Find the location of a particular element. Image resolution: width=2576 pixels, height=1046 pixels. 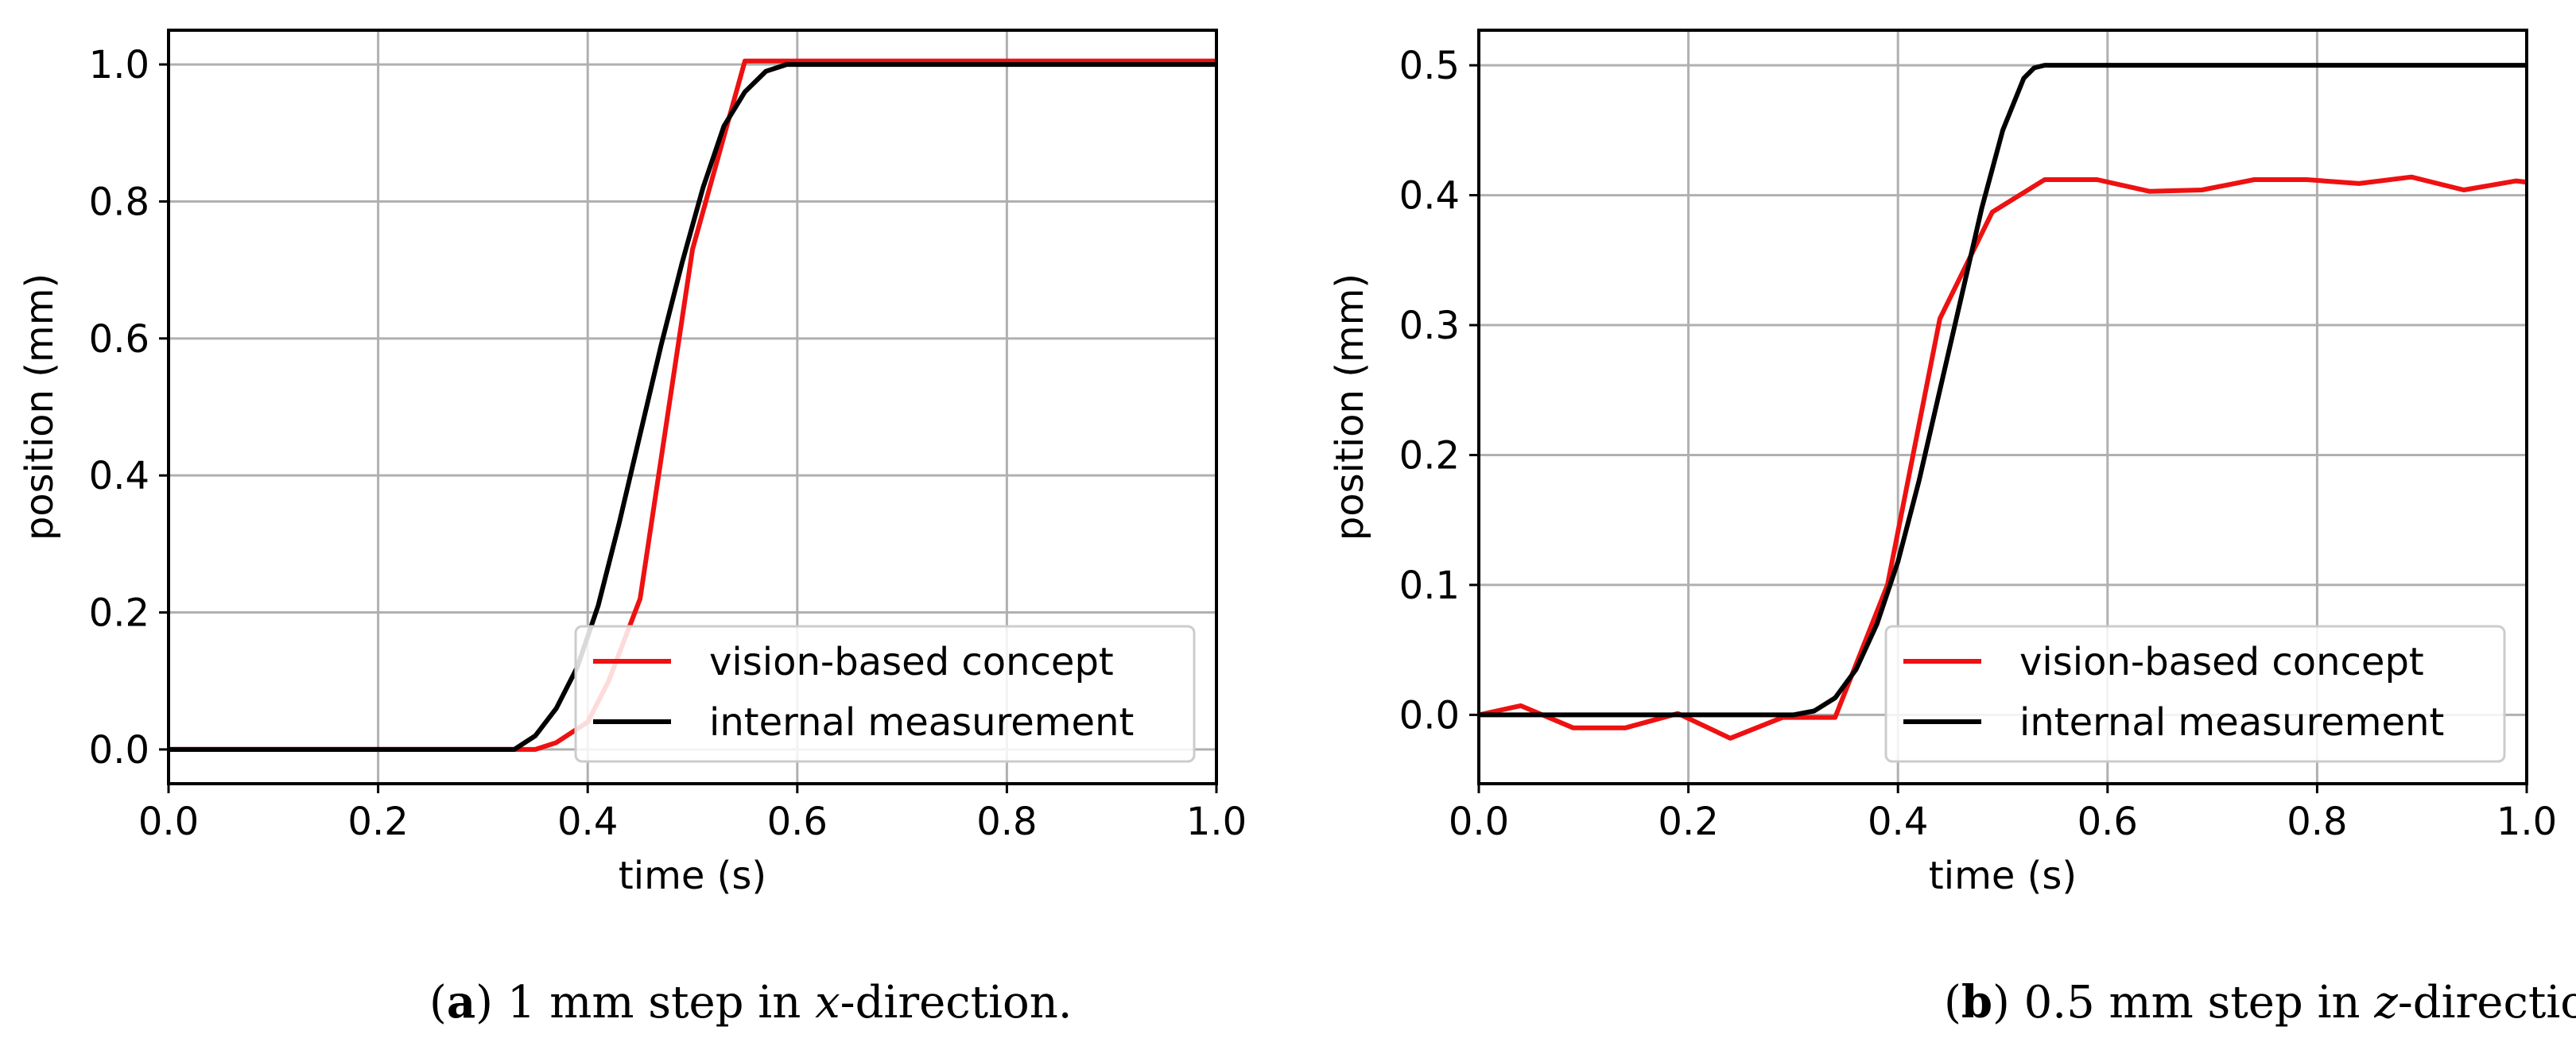

caption: (a) 1 mm step in x-direction. is located at coordinates (751, 1002).